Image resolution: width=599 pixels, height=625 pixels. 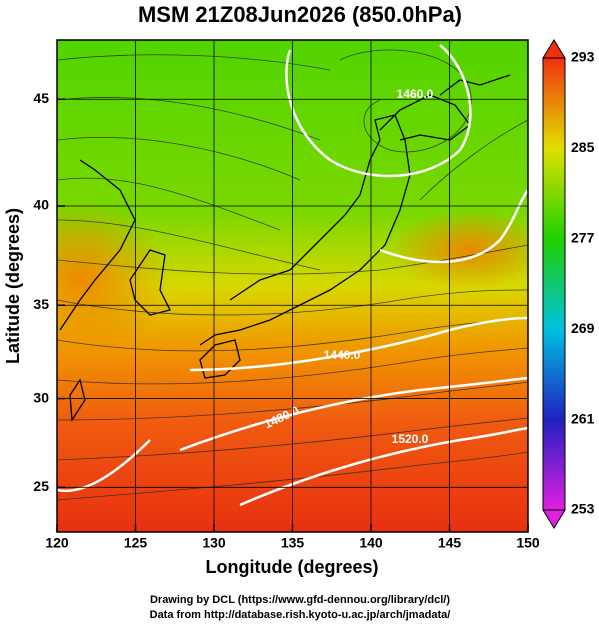 What do you see at coordinates (57, 543) in the screenshot?
I see `x-tick-label: 120` at bounding box center [57, 543].